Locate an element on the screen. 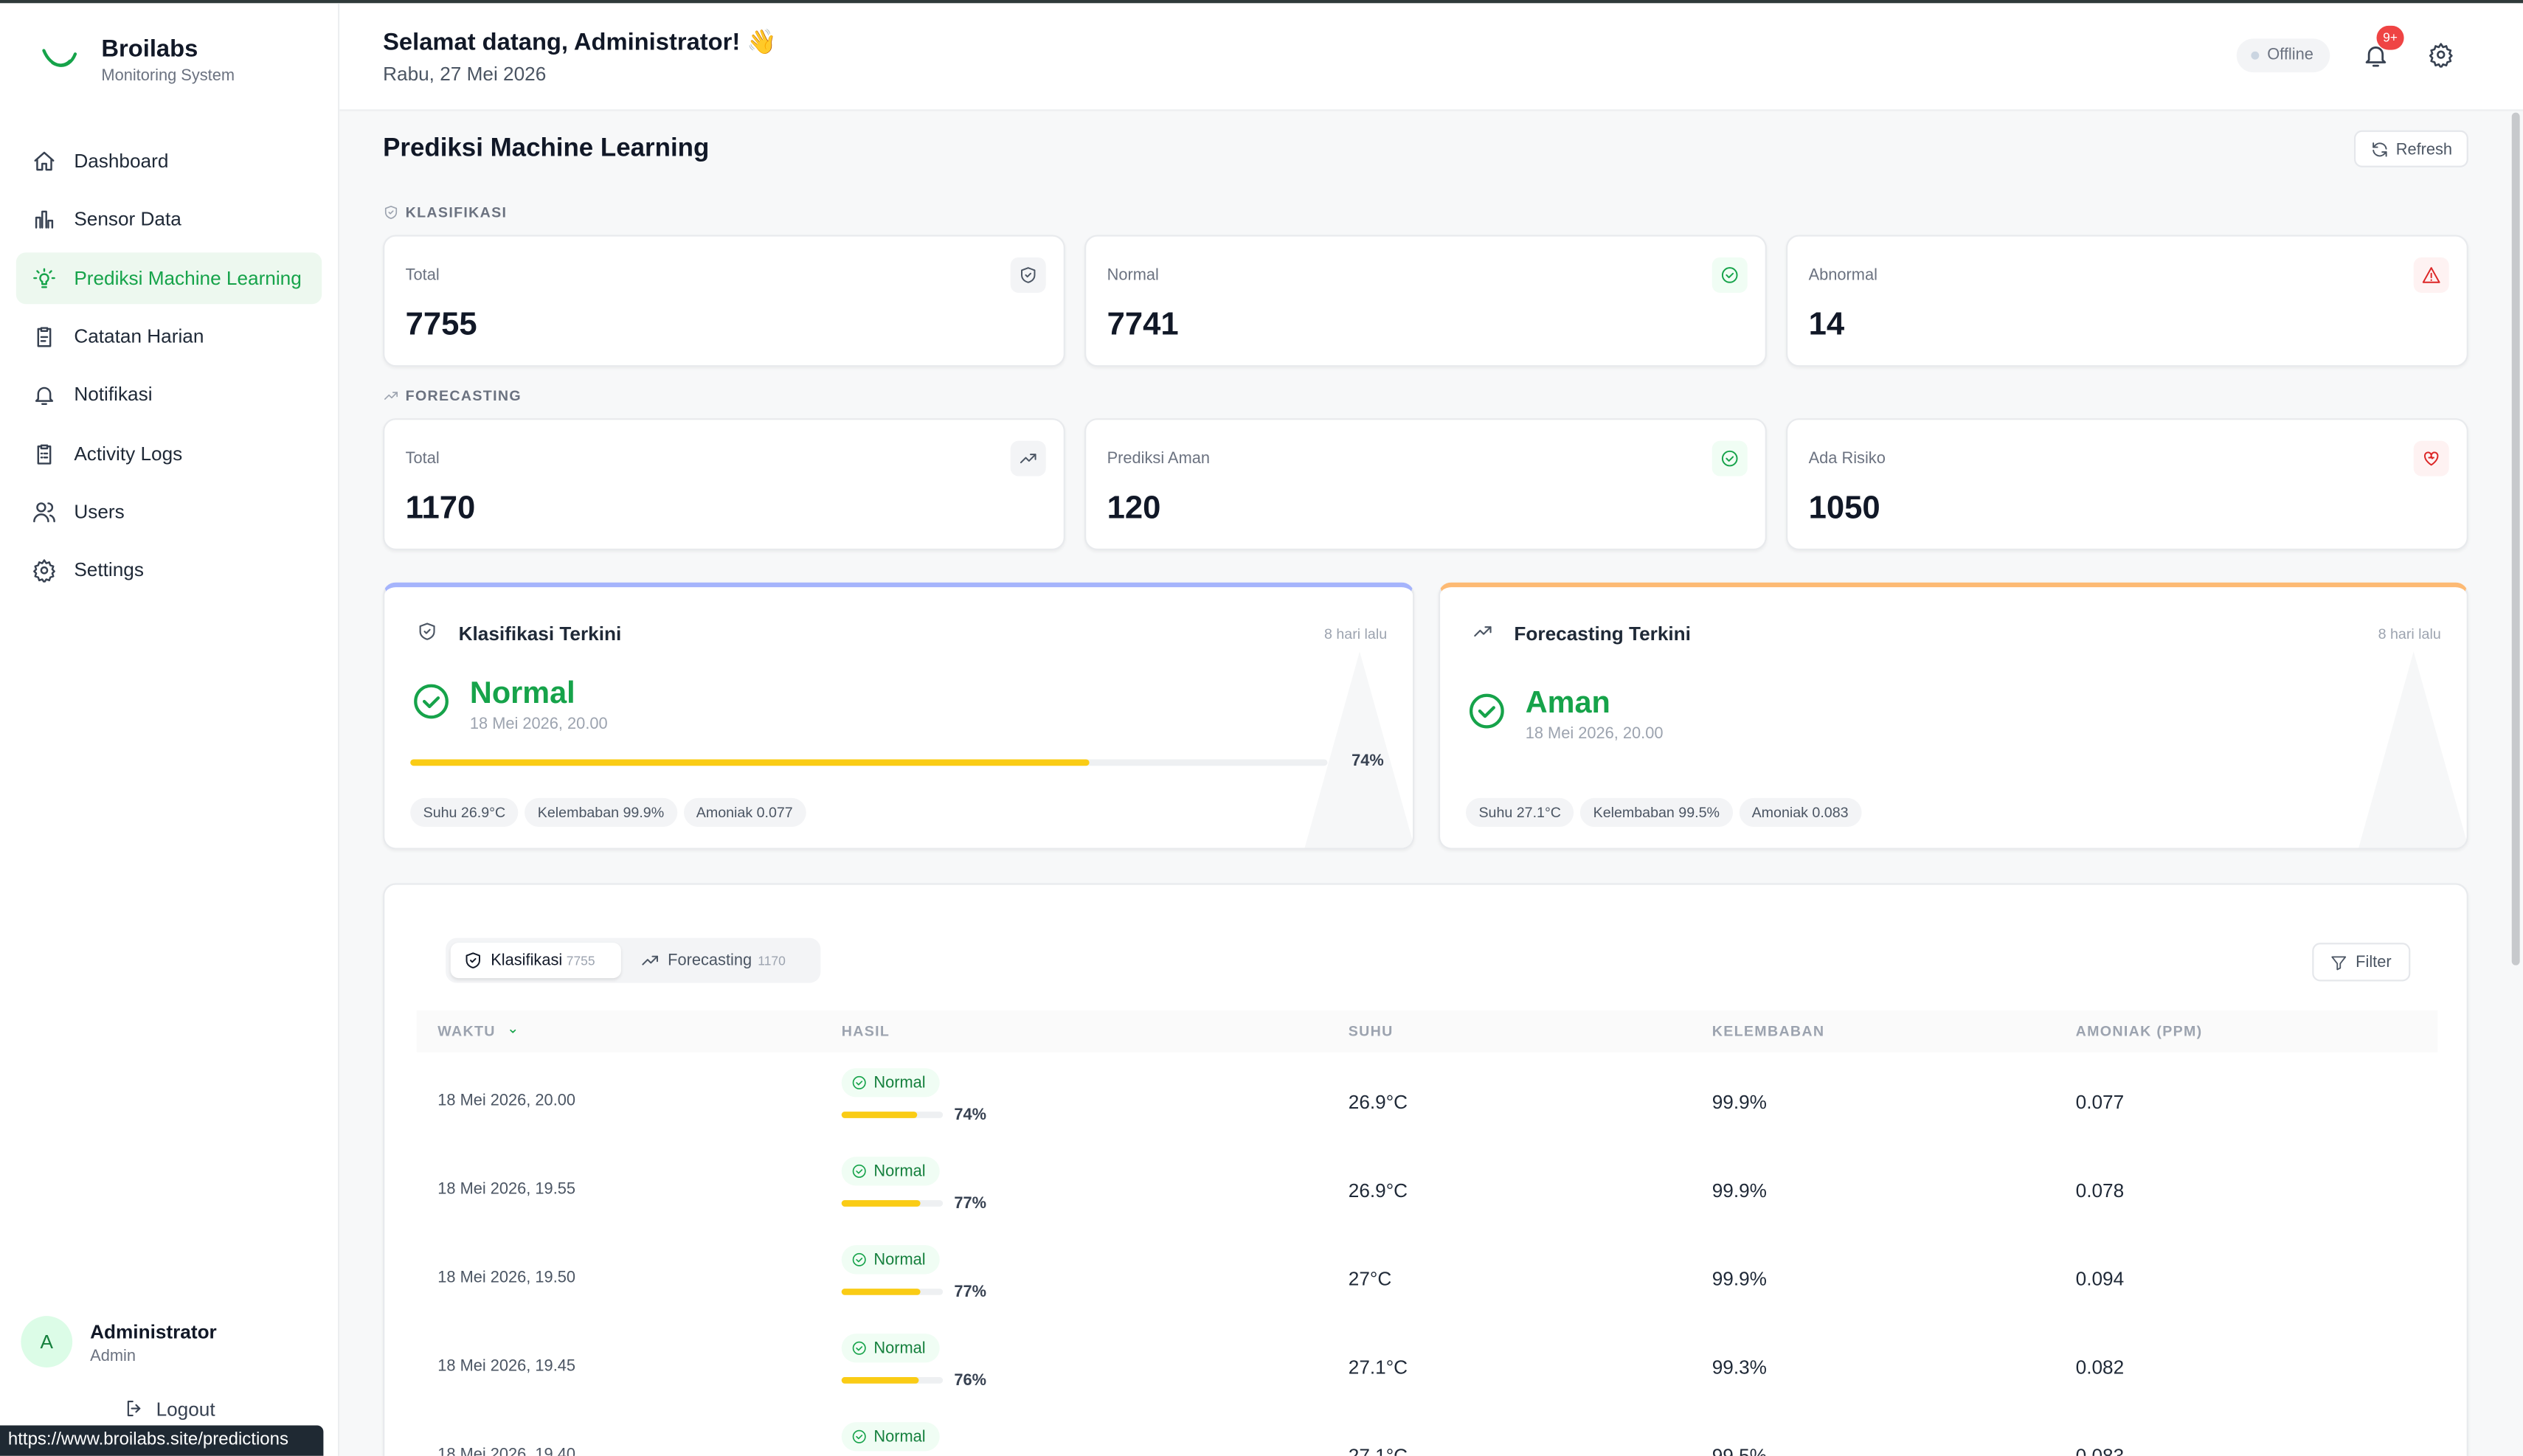  stat-card: Normal 7741 is located at coordinates (1425, 301).